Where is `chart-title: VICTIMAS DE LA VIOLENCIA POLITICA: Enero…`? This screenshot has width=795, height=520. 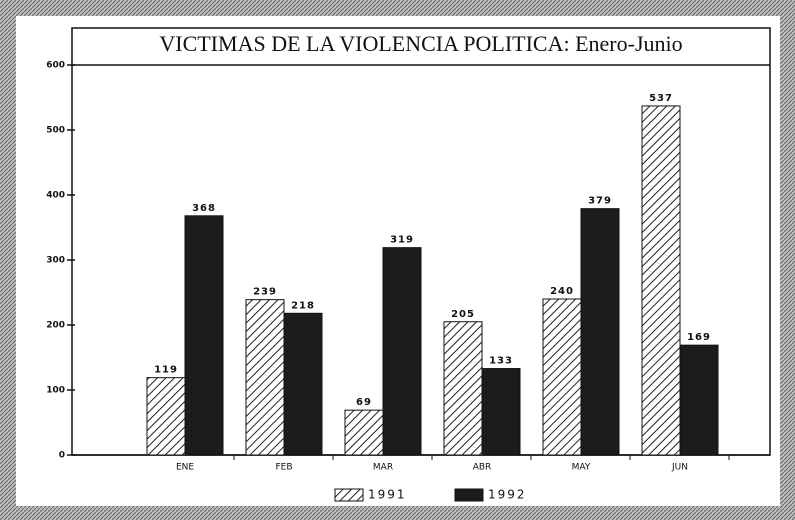
chart-title: VICTIMAS DE LA VIOLENCIA POLITICA: Enero… is located at coordinates (420, 43).